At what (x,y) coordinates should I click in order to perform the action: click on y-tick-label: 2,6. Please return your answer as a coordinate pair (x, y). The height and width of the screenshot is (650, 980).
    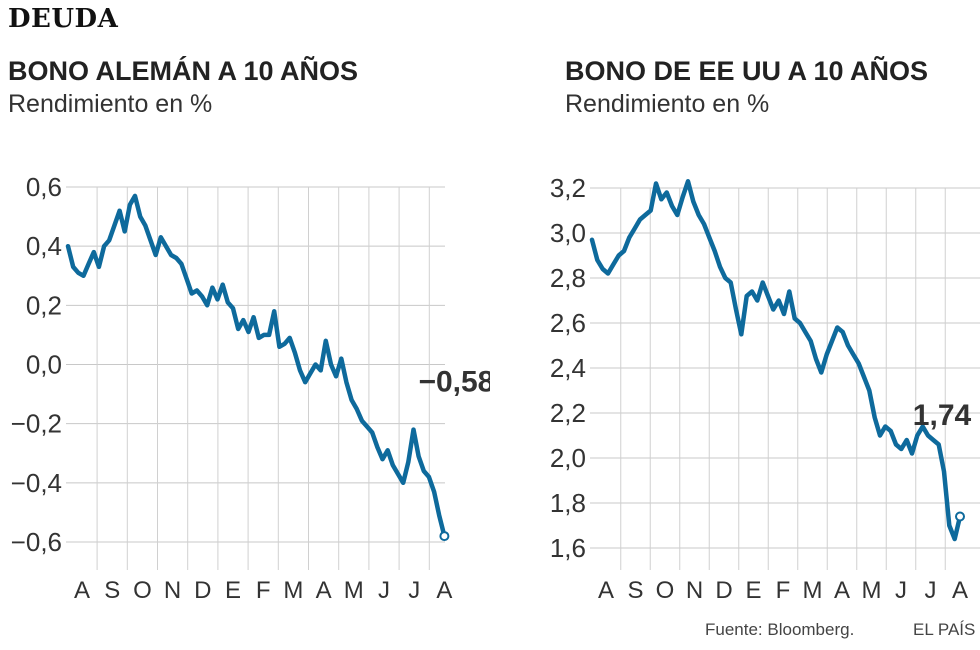
    Looking at the image, I should click on (568, 323).